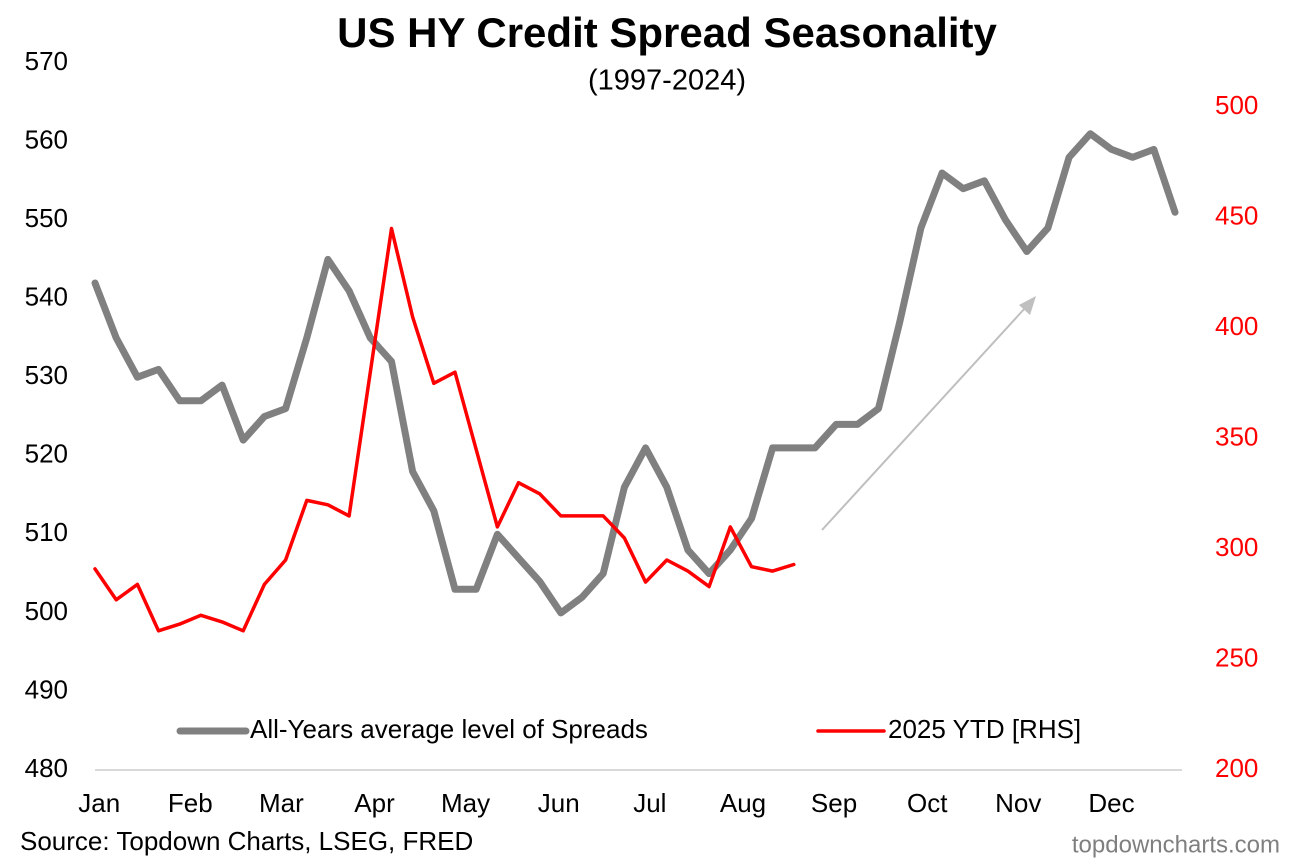 The image size is (1300, 860). I want to click on chart-title: US HY Credit Spread Seasonality, so click(667, 32).